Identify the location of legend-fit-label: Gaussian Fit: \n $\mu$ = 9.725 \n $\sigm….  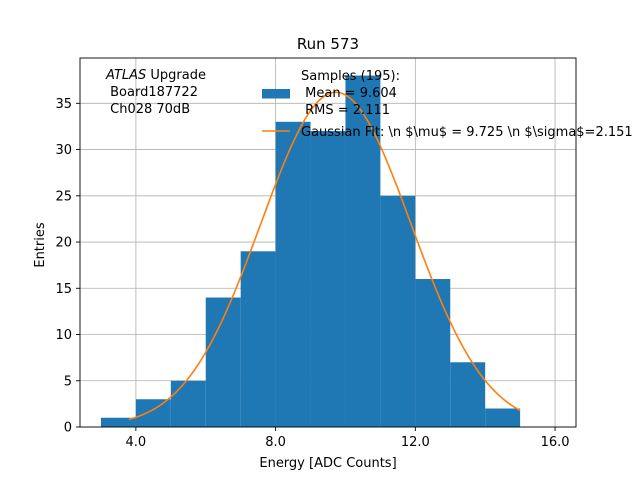
(467, 132).